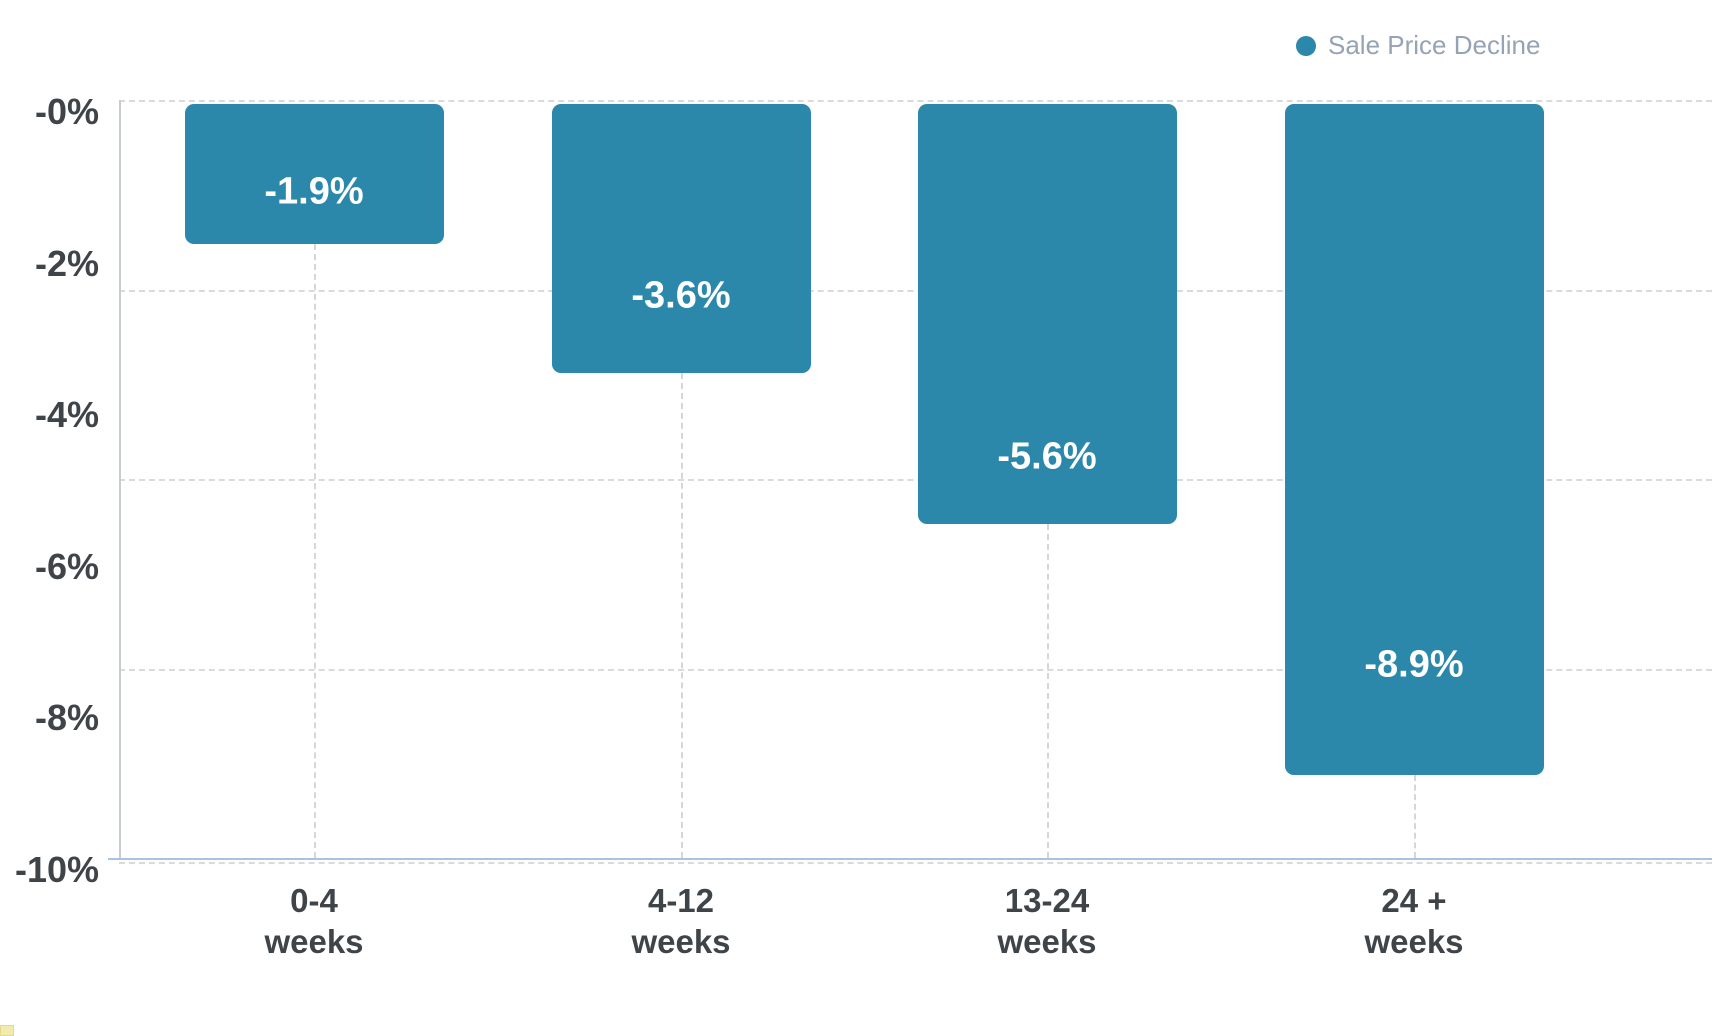 This screenshot has width=1736, height=1036. Describe the element at coordinates (1047, 314) in the screenshot. I see `bar-13-24-weeks` at that location.